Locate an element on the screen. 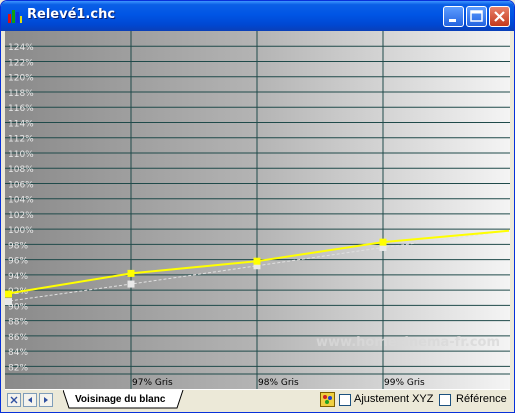 This screenshot has width=515, height=413. y-tick-label: 108% is located at coordinates (21, 170).